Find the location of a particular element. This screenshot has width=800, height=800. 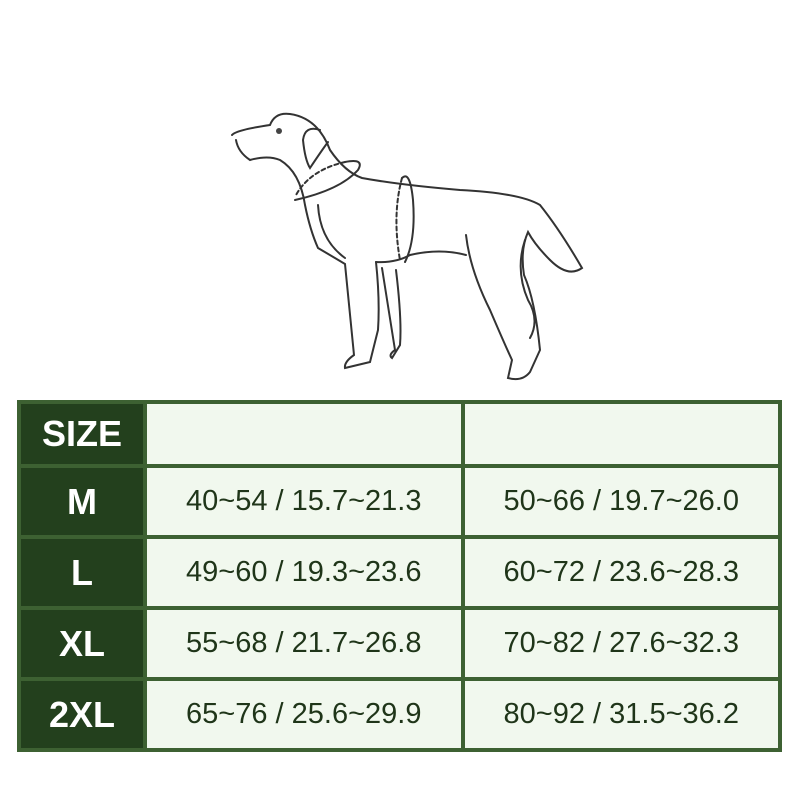

measure-cell: 50~66 / 19.7~26.0 is located at coordinates (621, 501).